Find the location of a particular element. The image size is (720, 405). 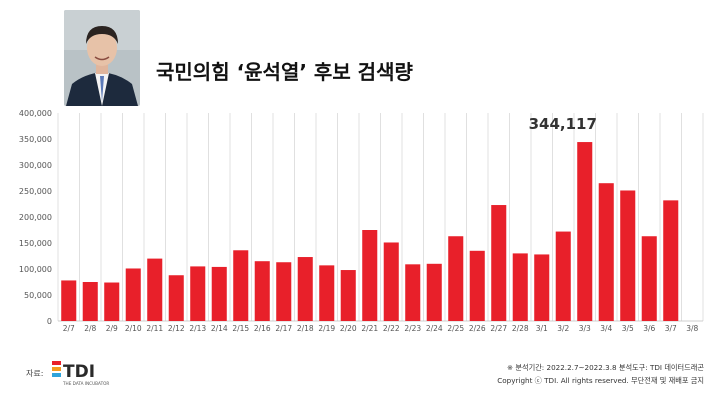

x-tick-label: 2/17 is located at coordinates (283, 328).